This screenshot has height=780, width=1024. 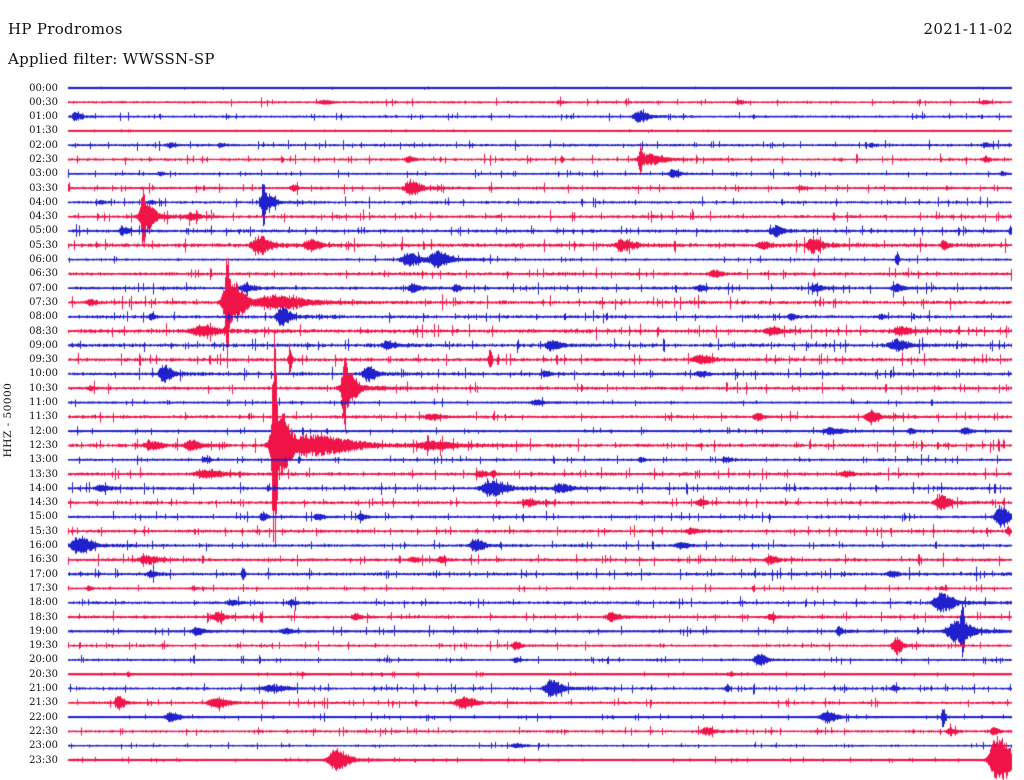 What do you see at coordinates (43, 474) in the screenshot?
I see `time-label: 13:30` at bounding box center [43, 474].